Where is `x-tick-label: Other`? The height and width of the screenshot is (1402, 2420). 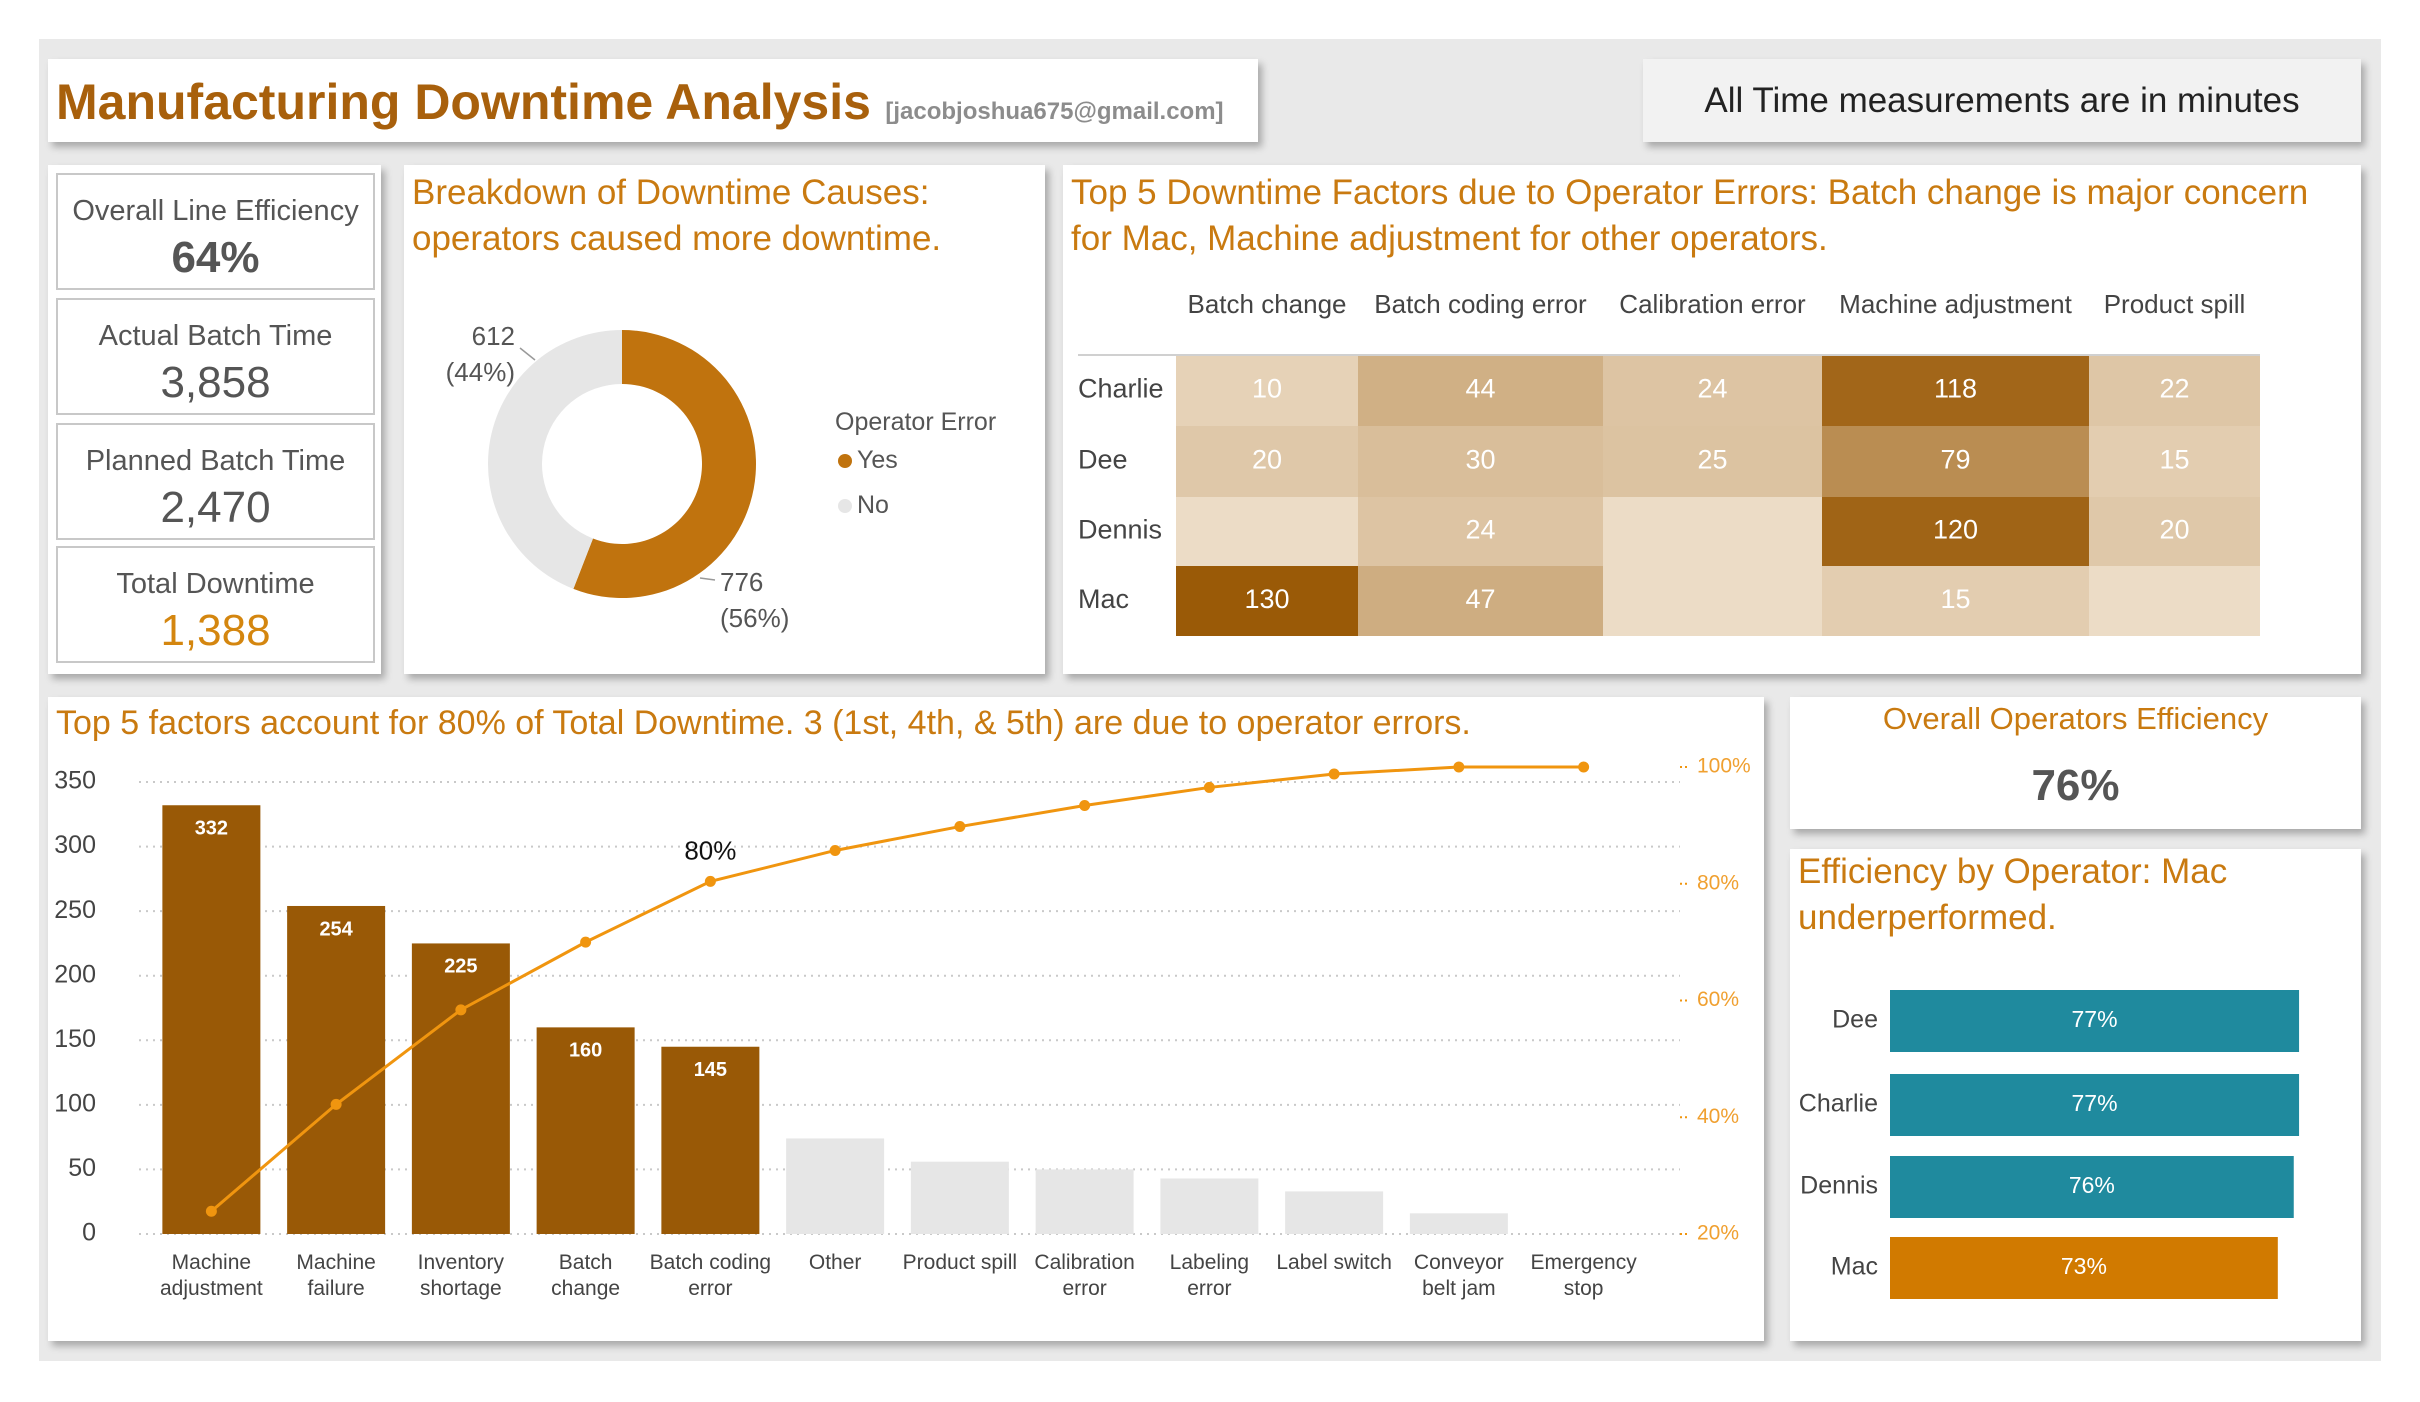 x-tick-label: Other is located at coordinates (835, 1262).